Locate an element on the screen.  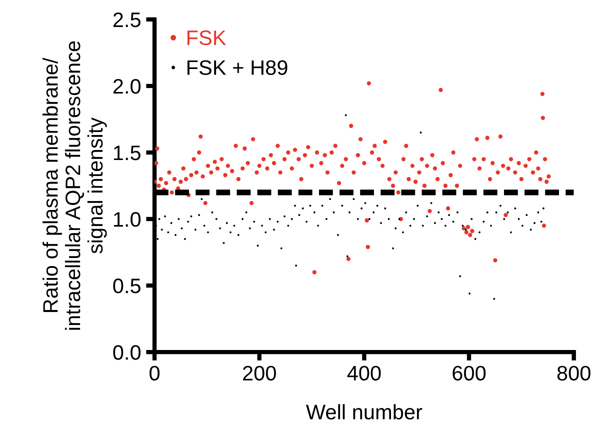
x-tick-label: 200 is located at coordinates (259, 373).